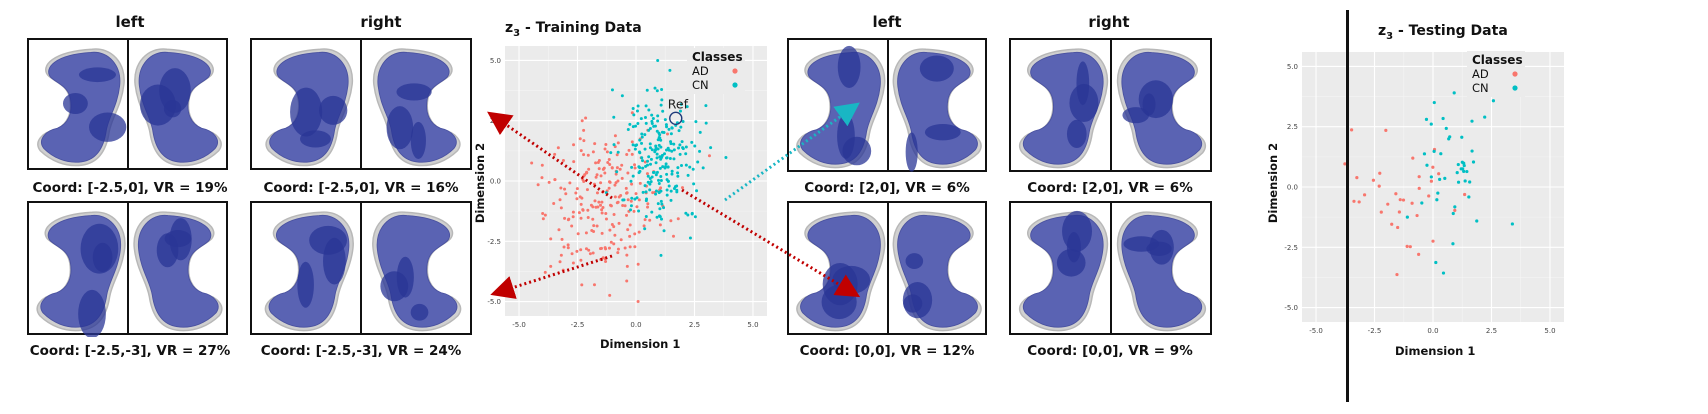 This screenshot has height=414, width=1708. Describe the element at coordinates (887, 351) in the screenshot. I see `caption-r-bl: Coord: [0,0], VR = 12%` at that location.